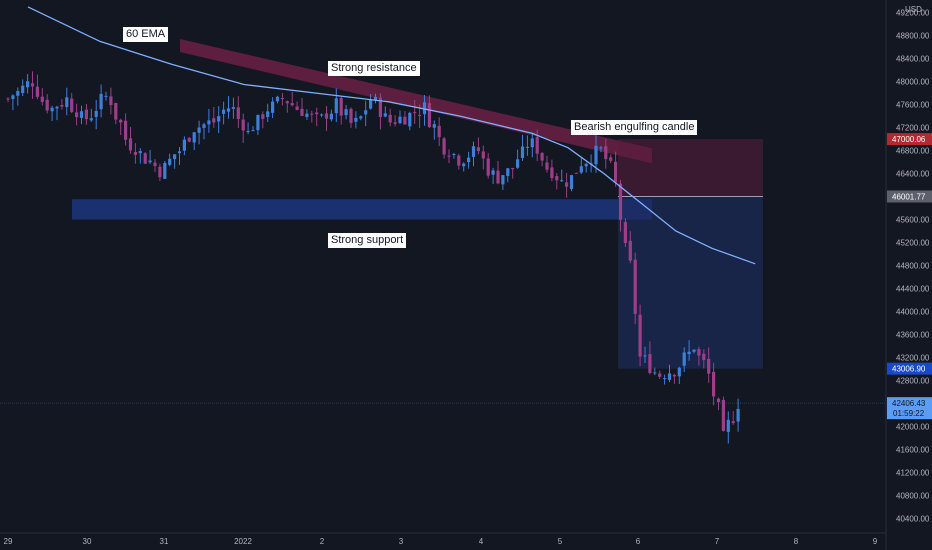  Describe the element at coordinates (913, 36) in the screenshot. I see `price-tick-label: 48800.00` at that location.